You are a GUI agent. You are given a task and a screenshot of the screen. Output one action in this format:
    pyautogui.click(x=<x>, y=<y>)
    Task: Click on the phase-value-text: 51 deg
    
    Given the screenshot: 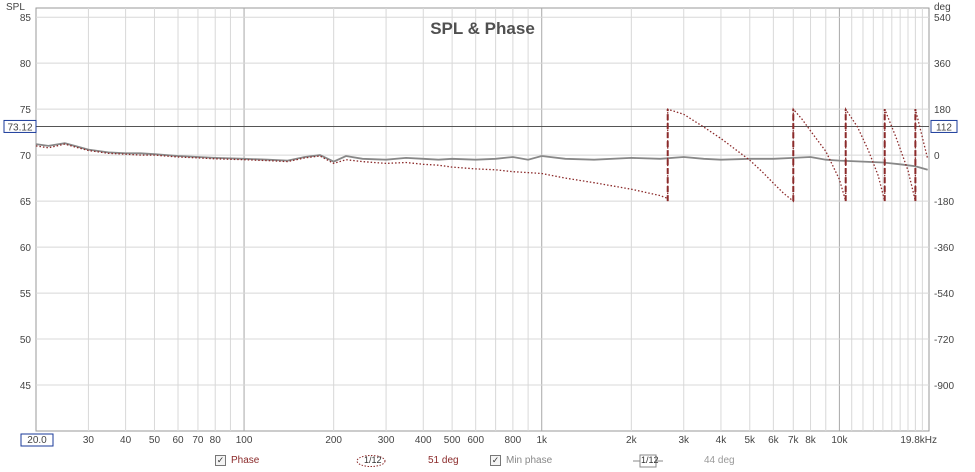 What is the action you would take?
    pyautogui.click(x=443, y=460)
    